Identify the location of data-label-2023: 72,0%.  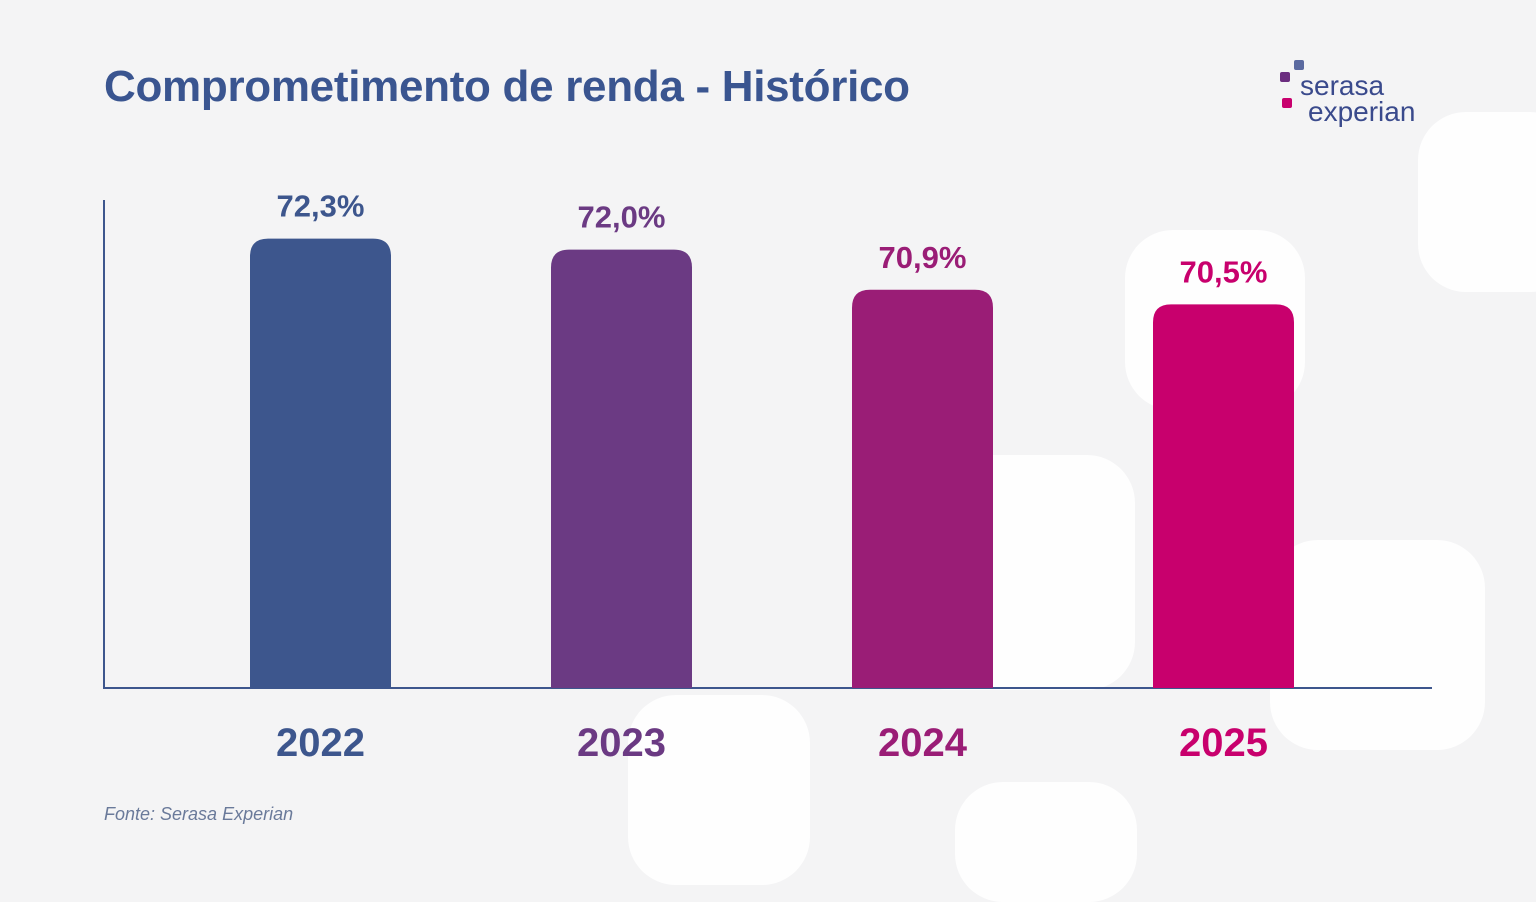
(622, 217).